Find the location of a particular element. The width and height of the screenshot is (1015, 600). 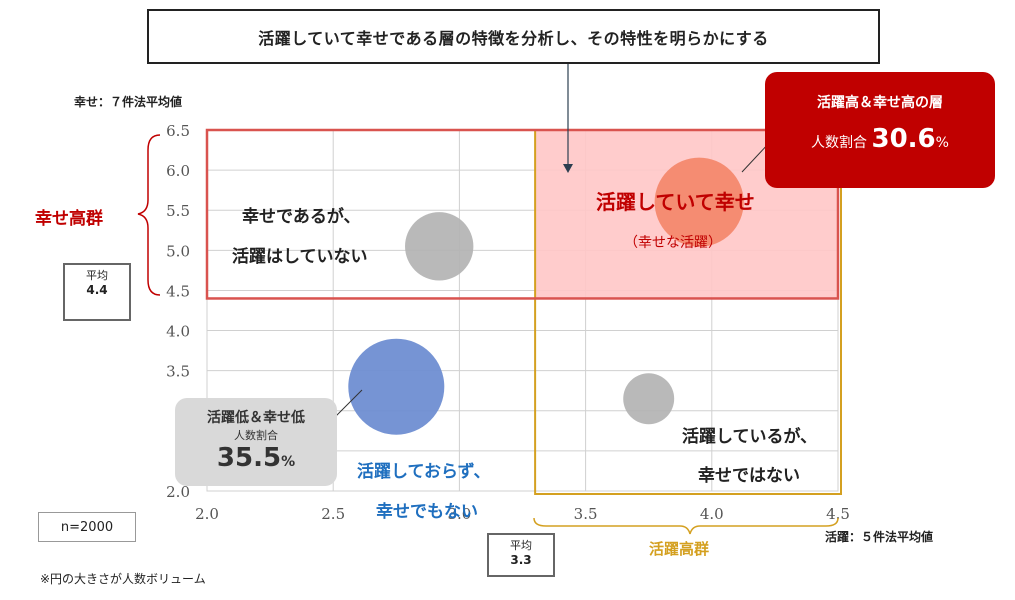

sample-size: n=2000 is located at coordinates (87, 527).